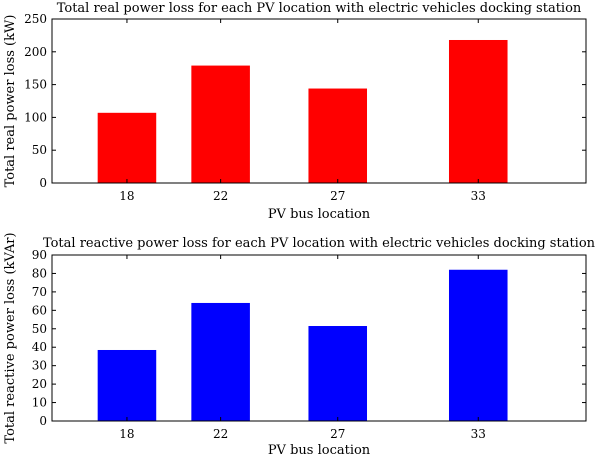  I want to click on y-tick-label: 80, so click(39, 273).